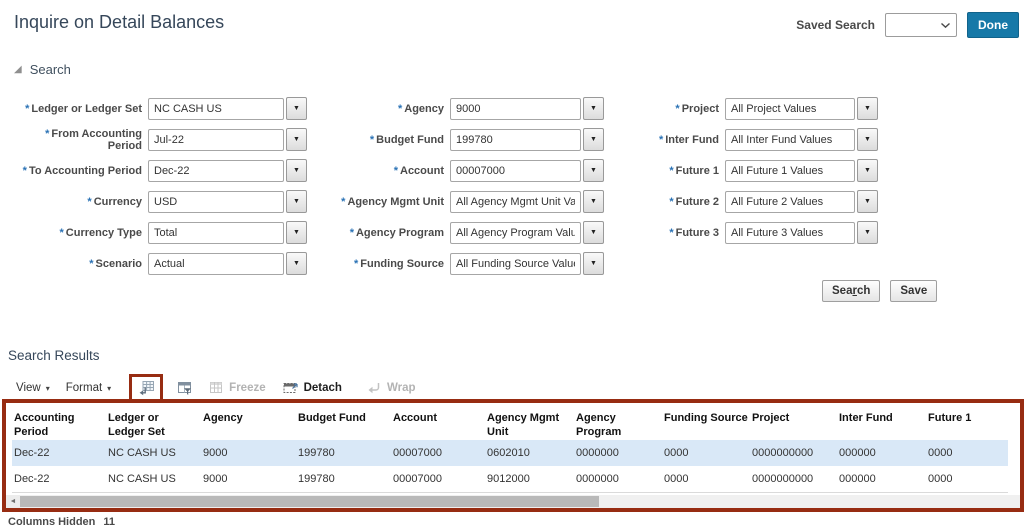  I want to click on wrap-icon, so click(374, 388).